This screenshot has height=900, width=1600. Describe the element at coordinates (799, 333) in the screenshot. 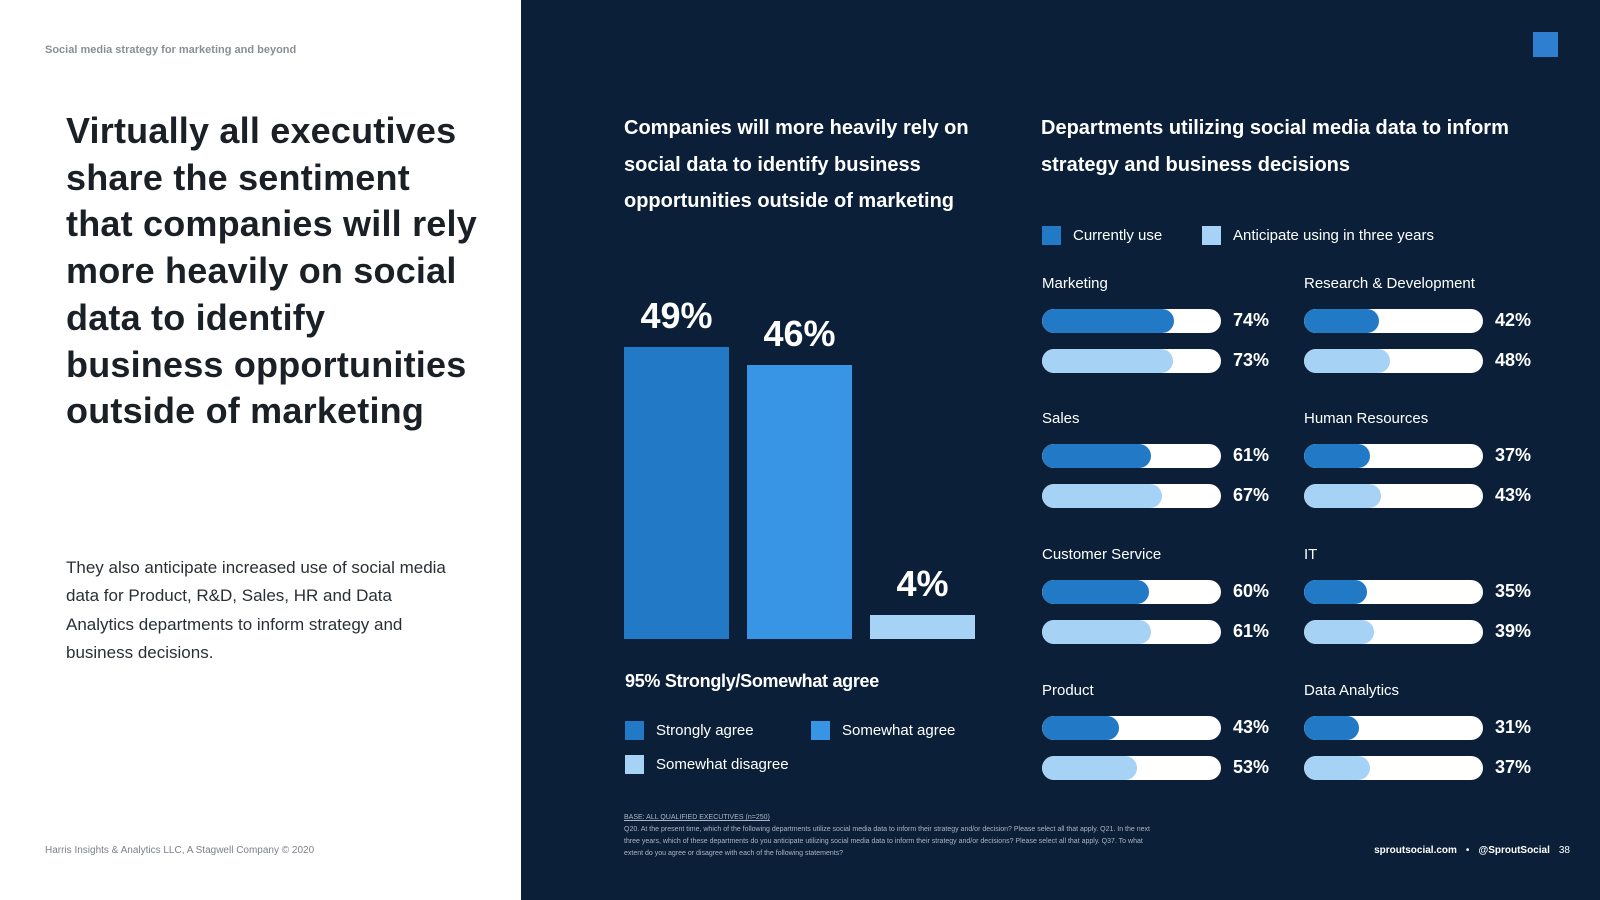

I see `bar-value-label: 46%` at that location.